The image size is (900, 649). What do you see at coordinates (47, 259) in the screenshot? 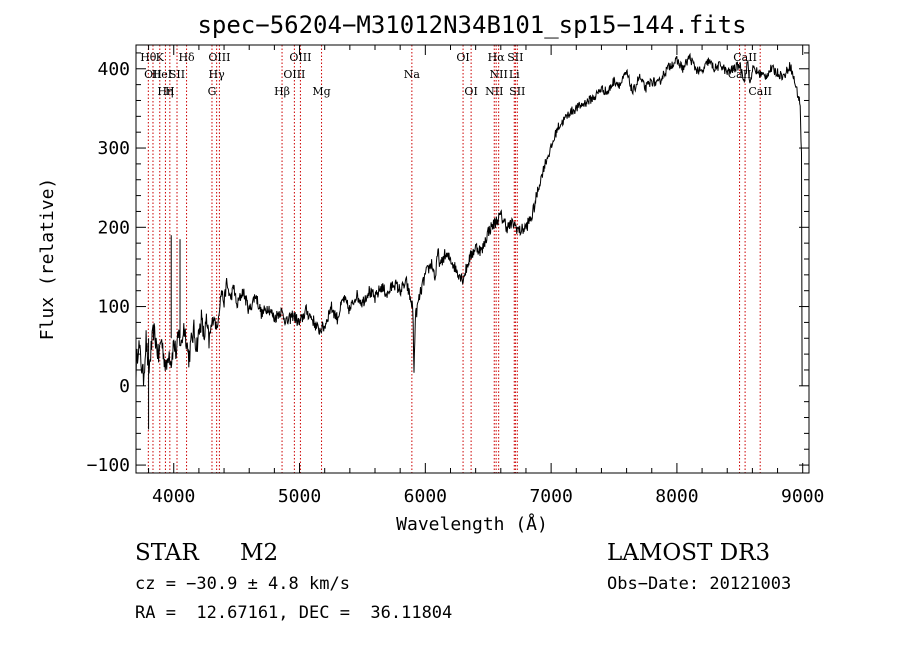
I see `y-axis-label: Flux (relative)` at bounding box center [47, 259].